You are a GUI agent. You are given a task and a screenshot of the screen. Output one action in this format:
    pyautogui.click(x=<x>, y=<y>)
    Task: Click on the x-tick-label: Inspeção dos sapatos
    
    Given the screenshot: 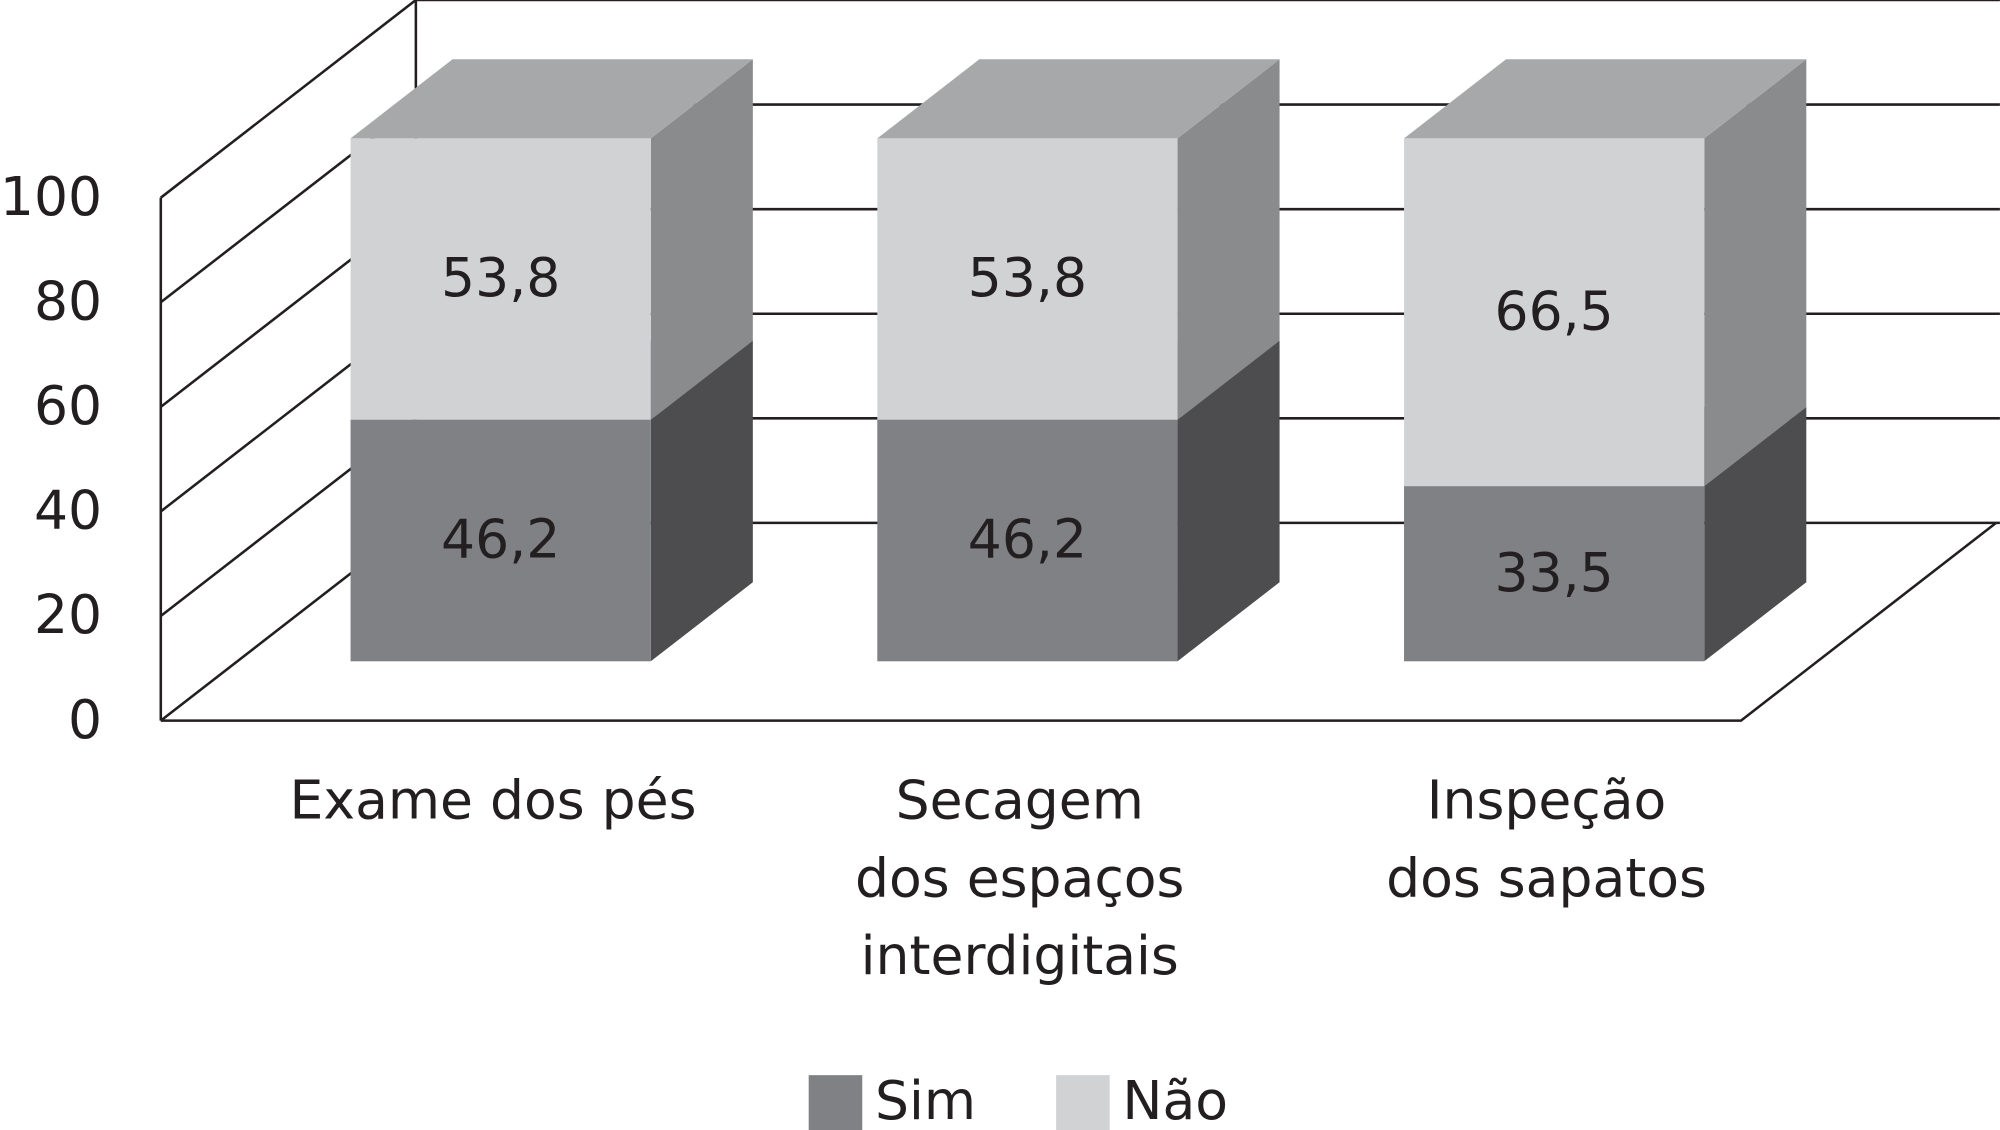 What is the action you would take?
    pyautogui.click(x=1546, y=838)
    